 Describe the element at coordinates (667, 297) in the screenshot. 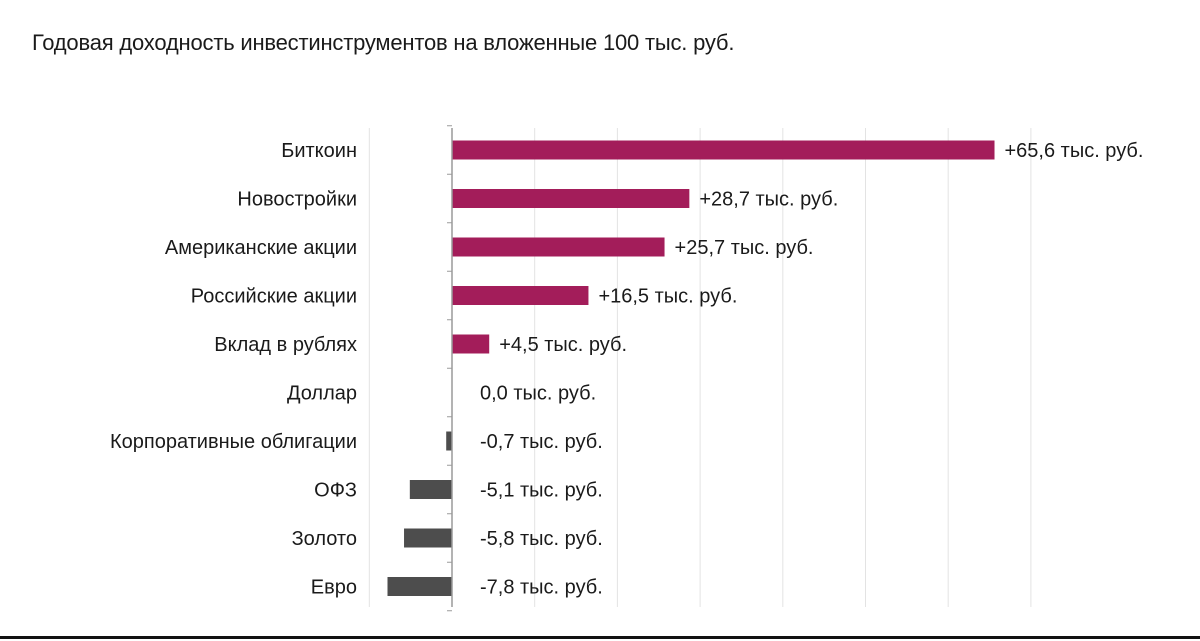

I see `value-label: +16,5 тыс. руб.` at that location.